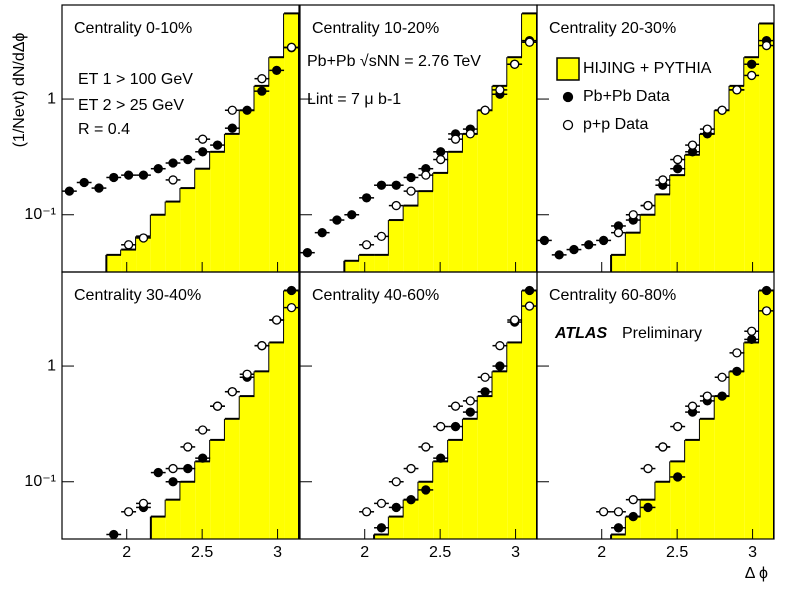 Image resolution: width=810 pixels, height=590 pixels. What do you see at coordinates (375, 295) in the screenshot?
I see `panel-title: Centrality 40-60%` at bounding box center [375, 295].